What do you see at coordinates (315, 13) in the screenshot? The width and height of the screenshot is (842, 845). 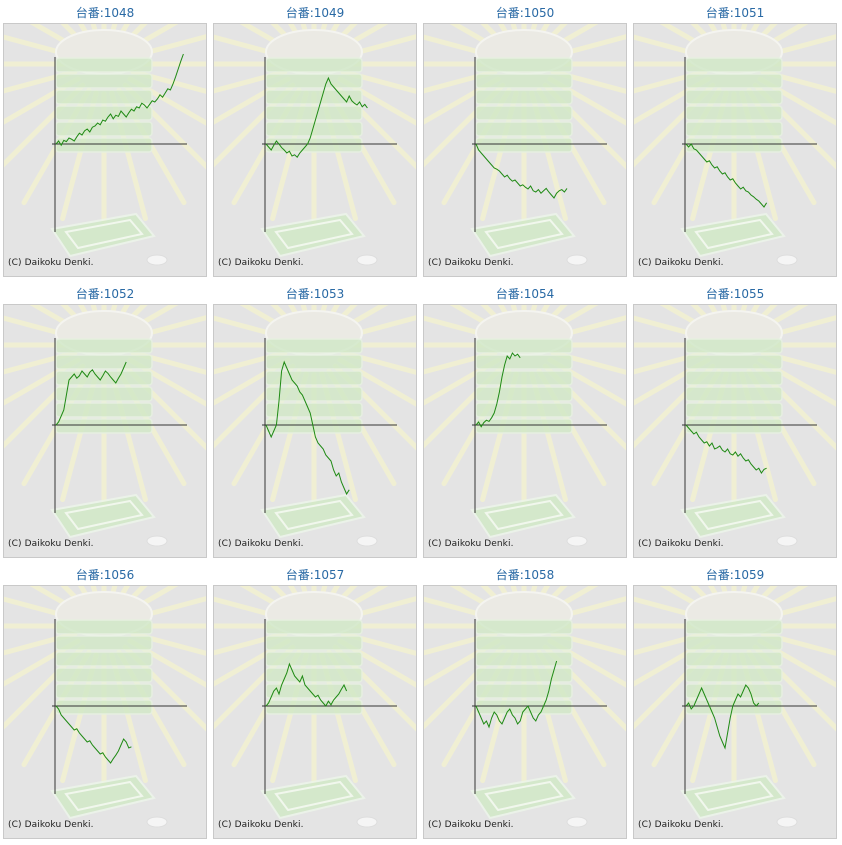 I see `chart-title: 台番:1049` at bounding box center [315, 13].